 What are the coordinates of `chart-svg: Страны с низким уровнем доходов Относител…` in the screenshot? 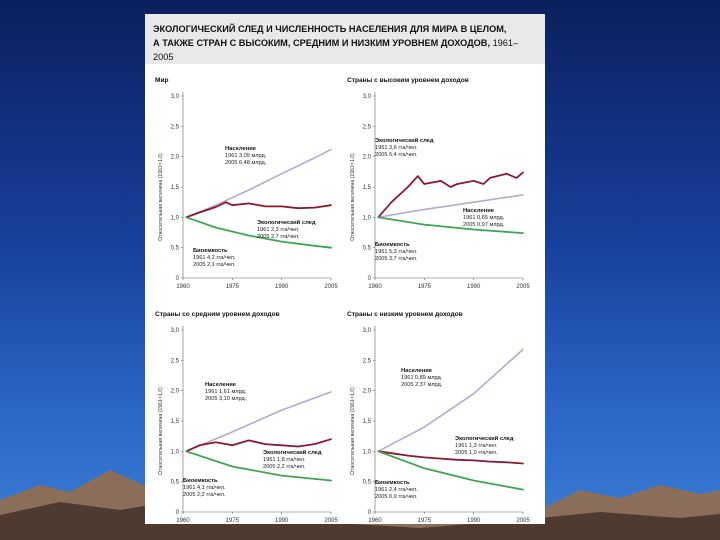 It's located at (438, 417).